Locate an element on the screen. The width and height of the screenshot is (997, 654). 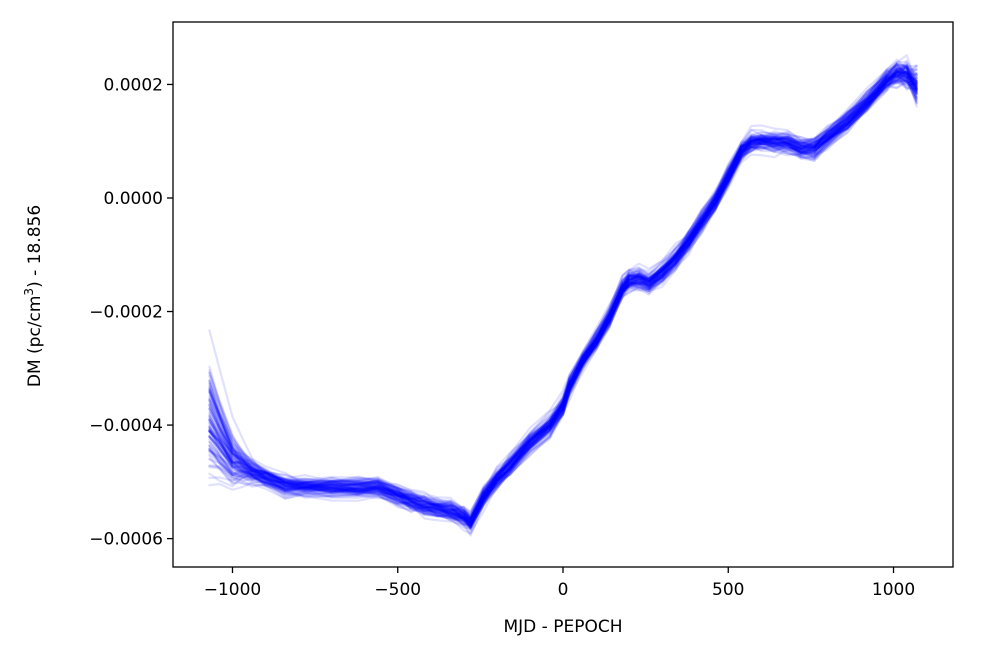
x-tick-label: −500 is located at coordinates (397, 590).